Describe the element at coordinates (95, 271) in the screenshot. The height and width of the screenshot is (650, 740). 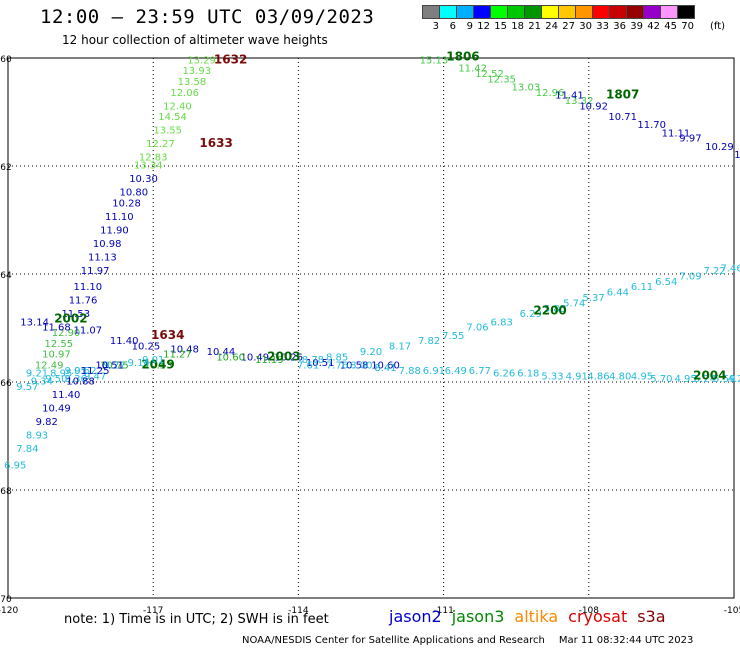
I see `wave-height-label: 11.97` at that location.